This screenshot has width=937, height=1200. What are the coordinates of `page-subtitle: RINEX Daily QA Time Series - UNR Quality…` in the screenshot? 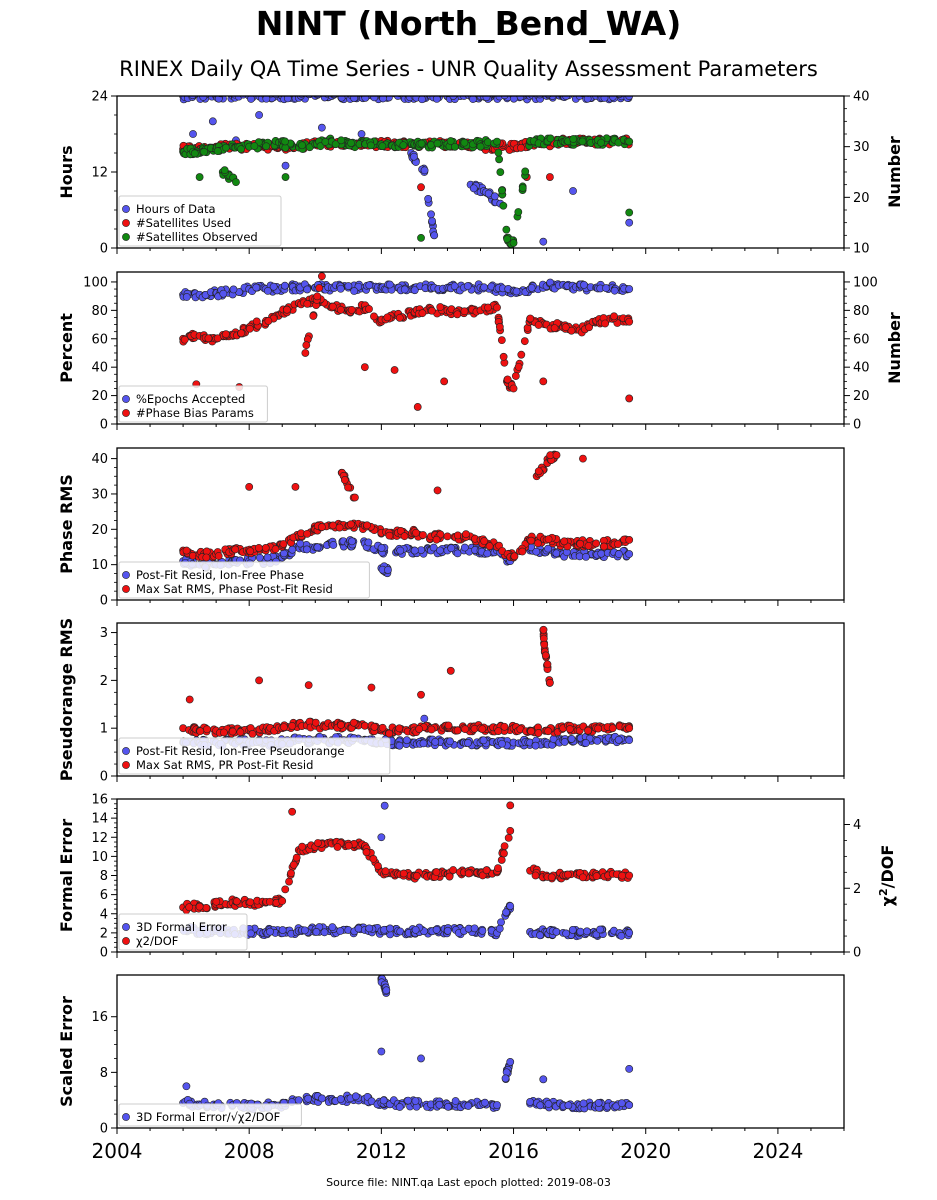 It's located at (468, 69).